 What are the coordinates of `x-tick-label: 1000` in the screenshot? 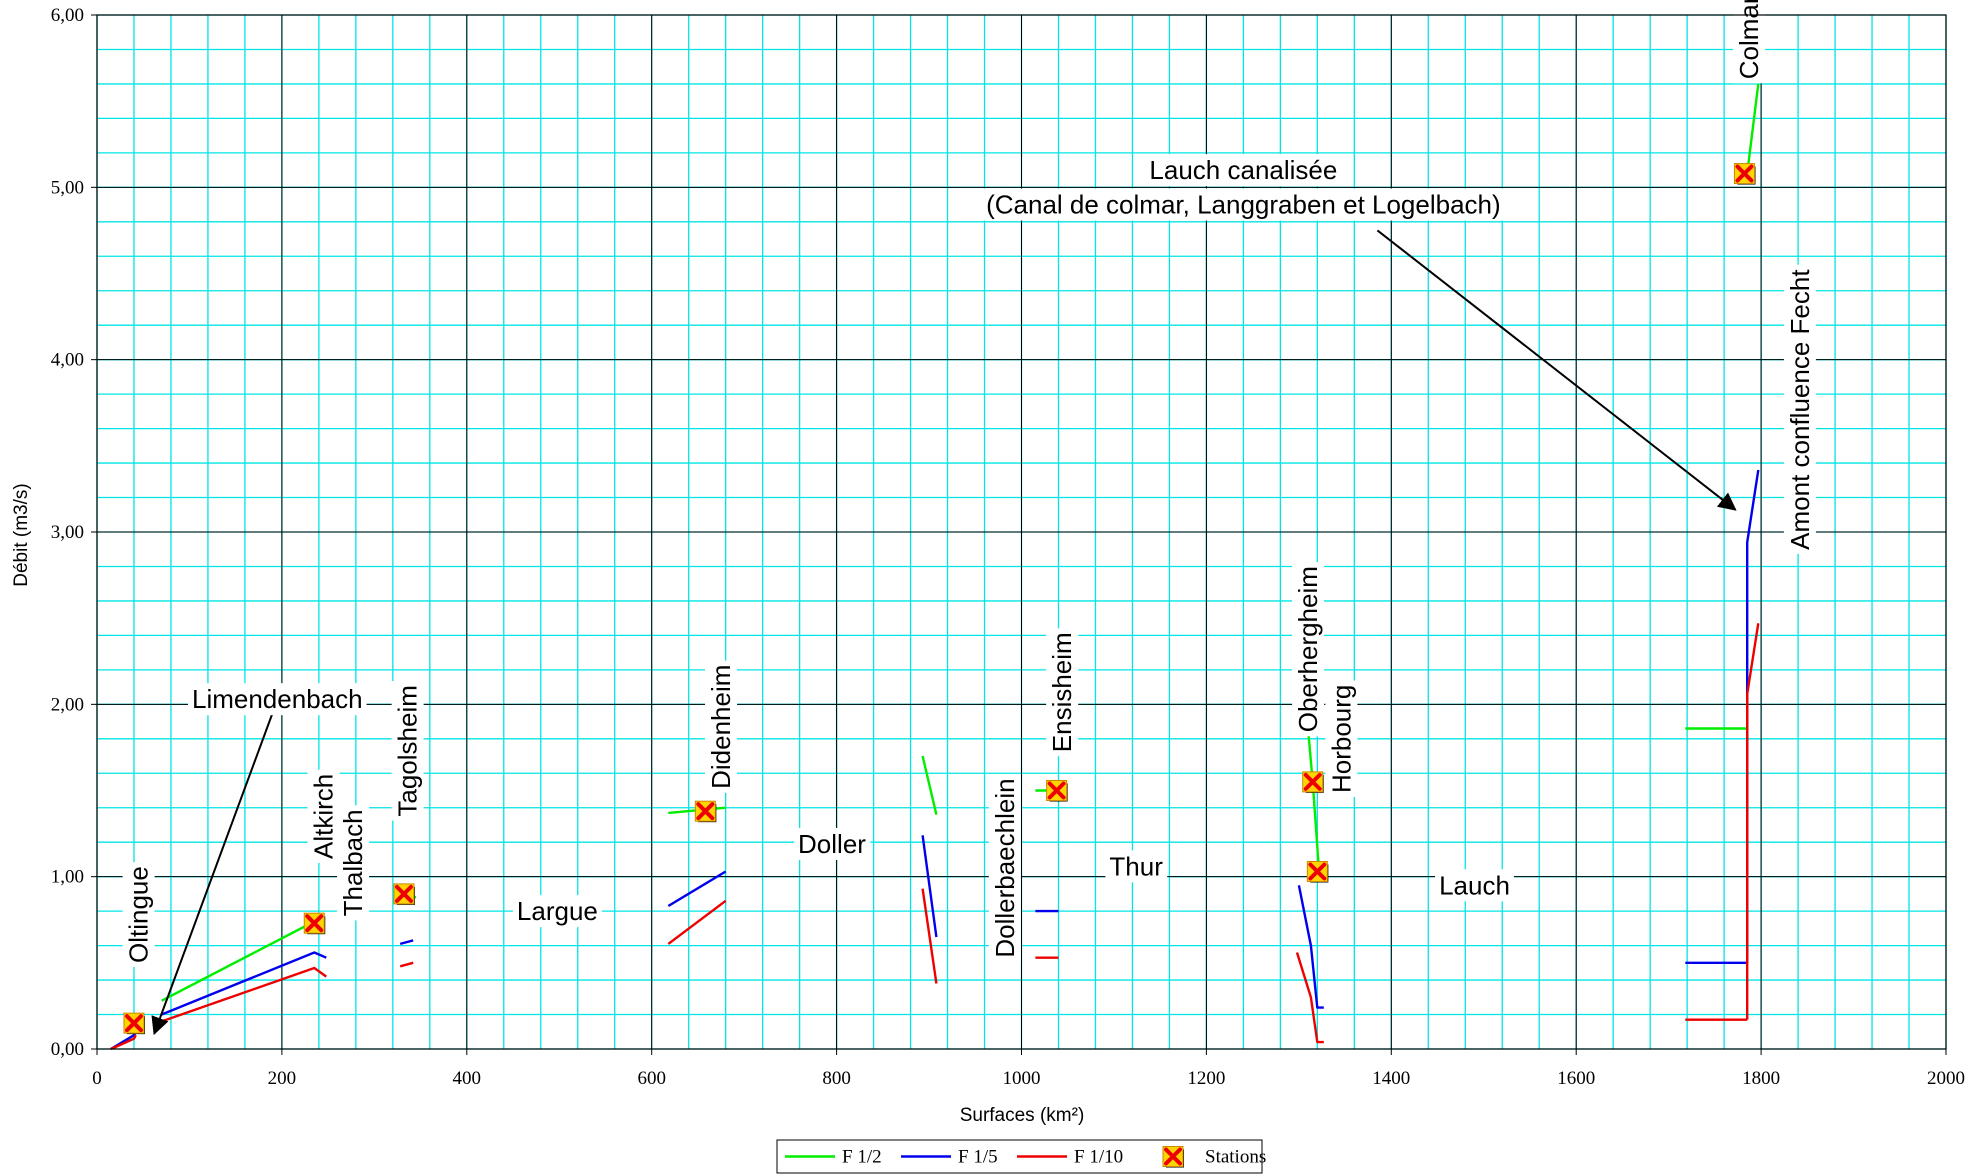 It's located at (1022, 1078).